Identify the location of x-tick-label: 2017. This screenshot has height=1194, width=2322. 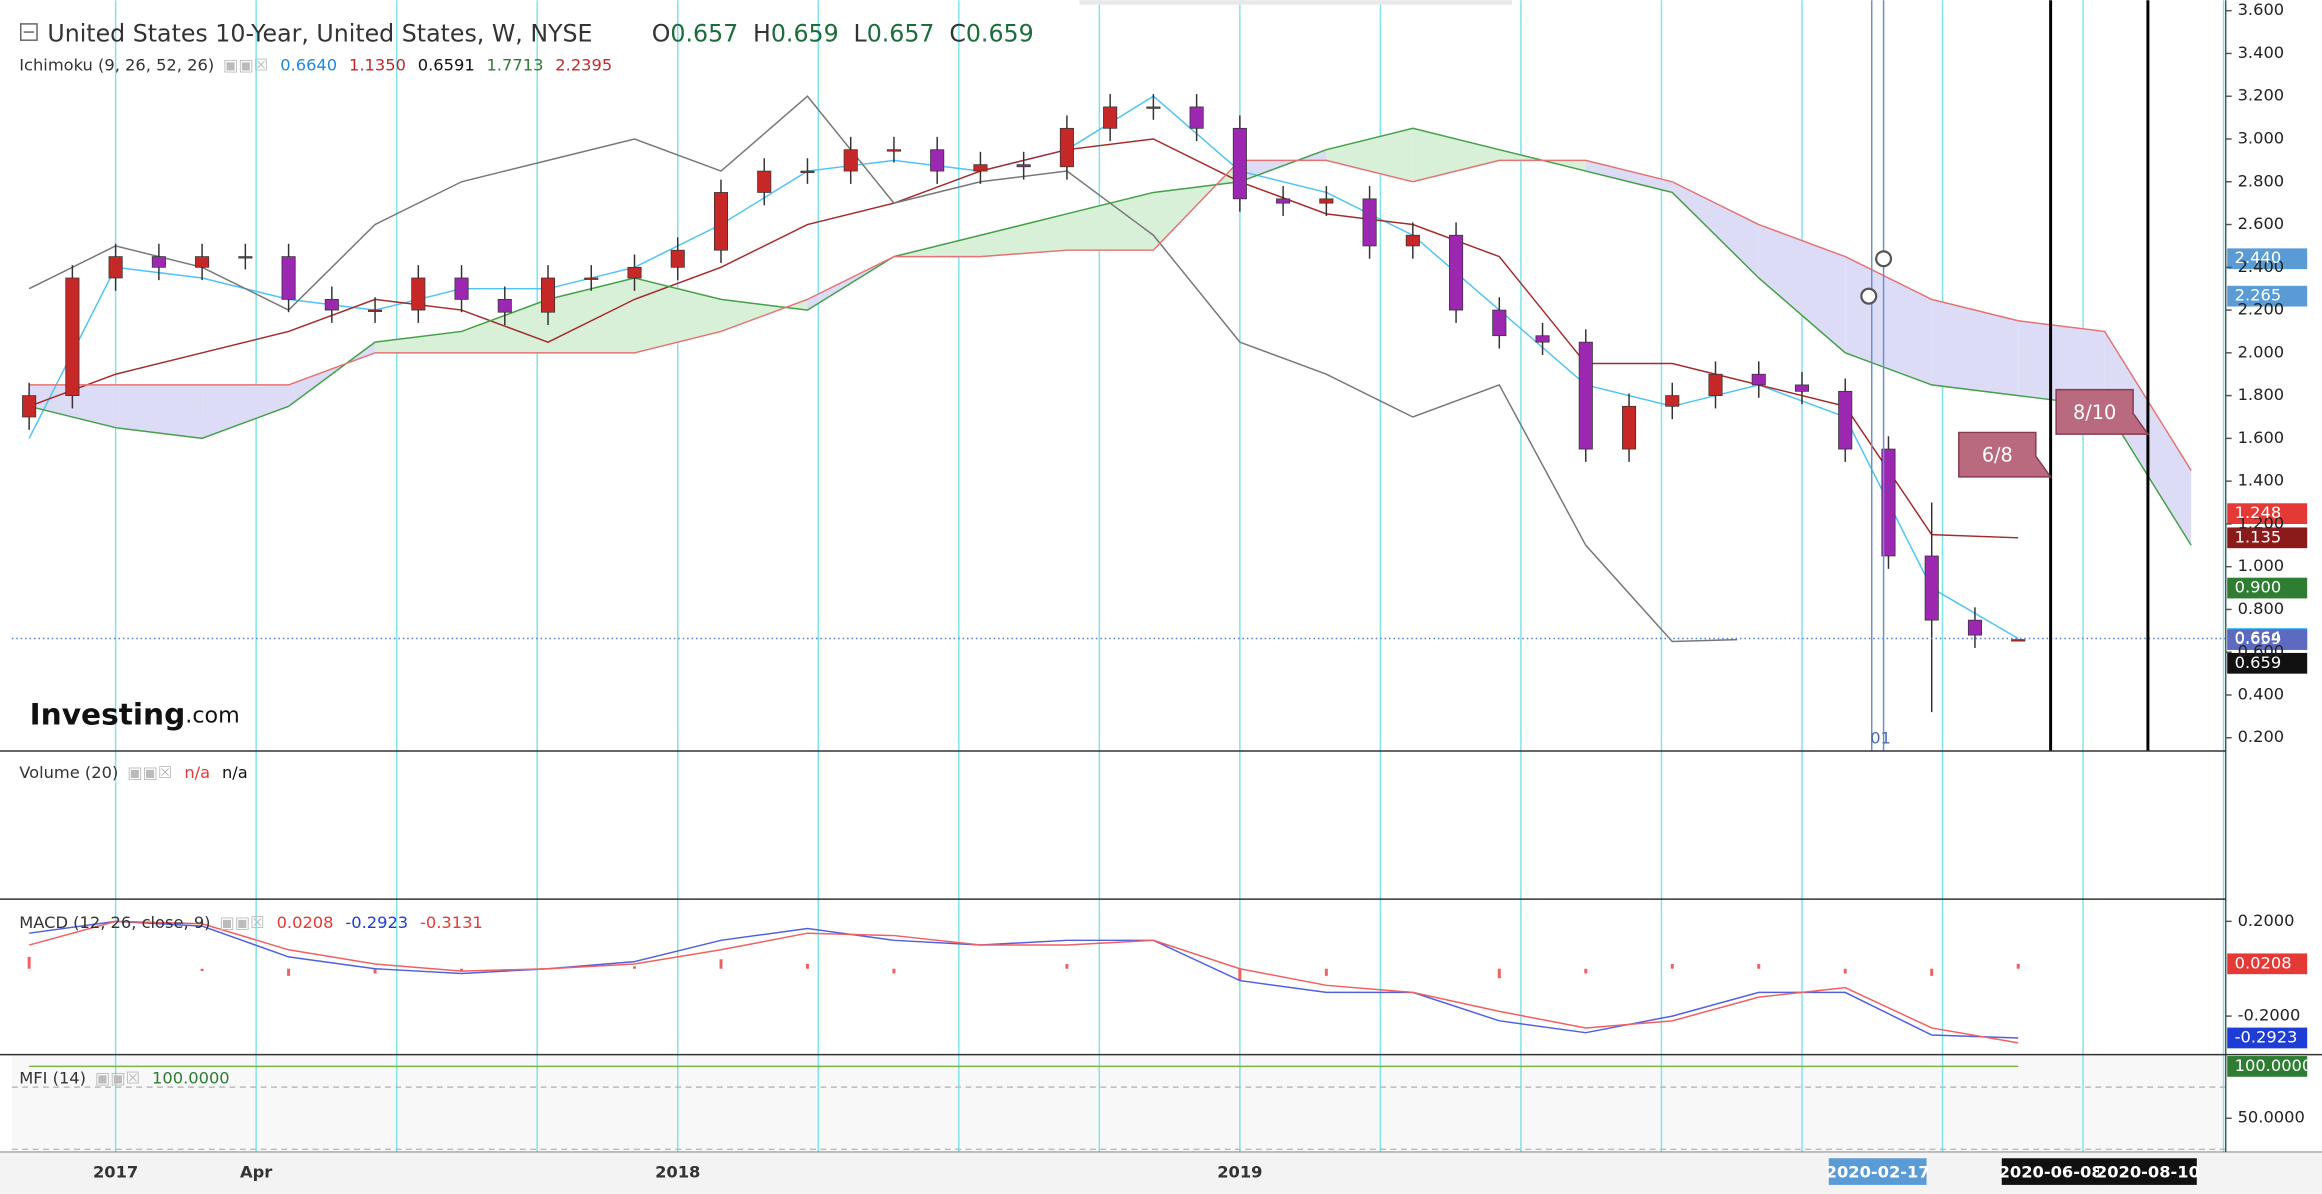
(115, 1172).